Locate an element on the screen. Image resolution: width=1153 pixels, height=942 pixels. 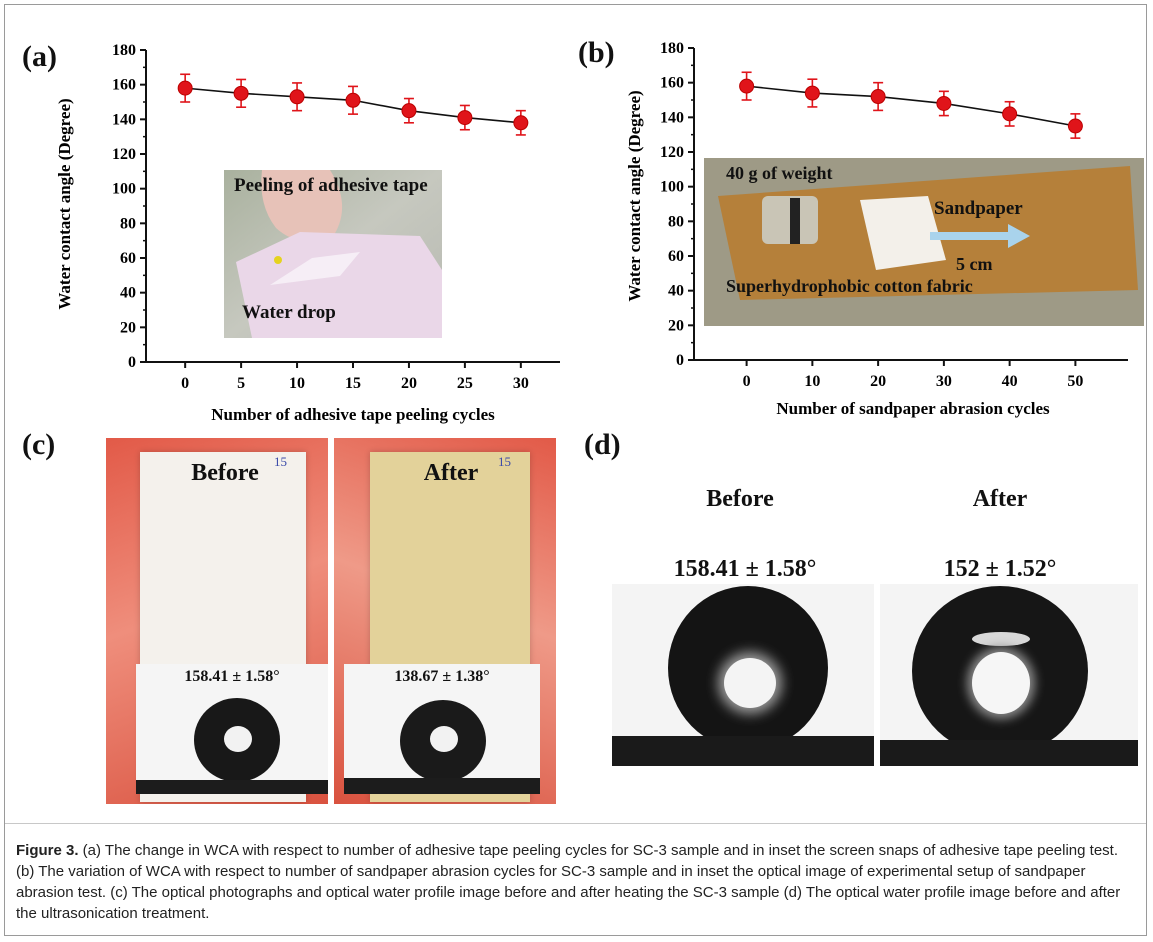
after-label-d: After is located at coordinates (1000, 499).